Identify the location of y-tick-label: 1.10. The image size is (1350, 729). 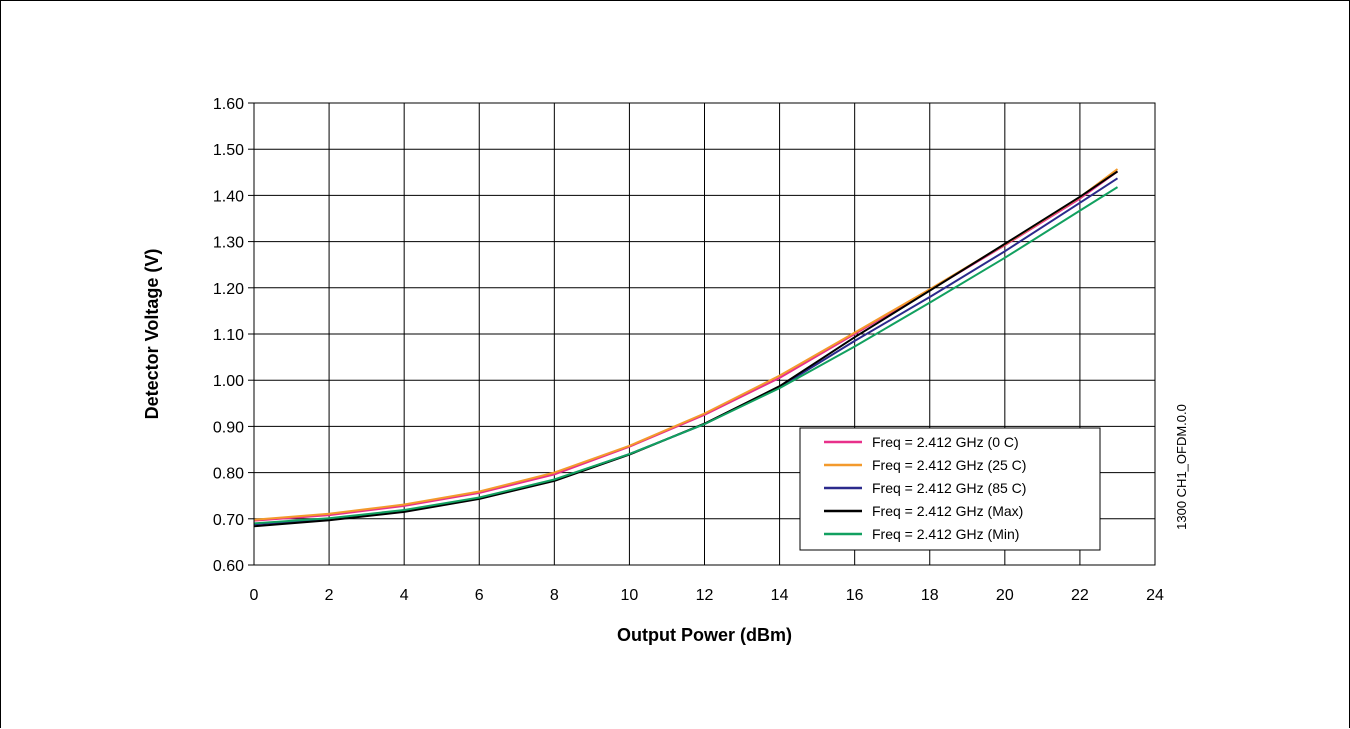
(228, 335).